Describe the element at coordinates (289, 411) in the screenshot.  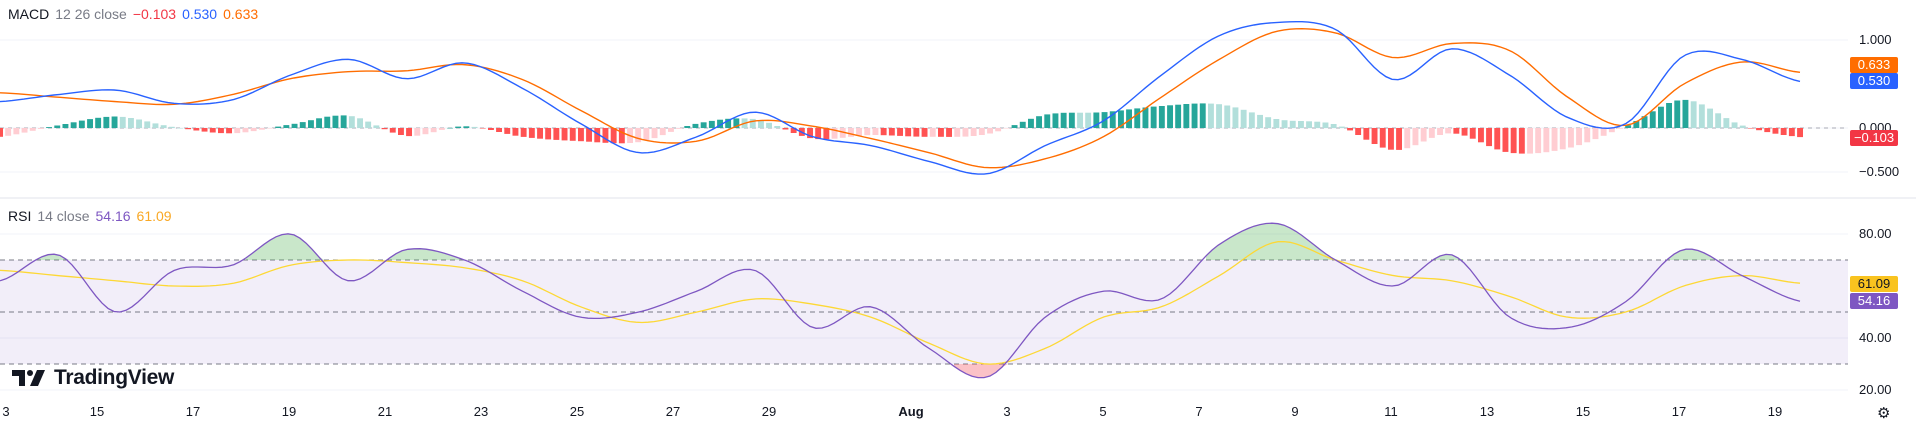
I see `time-axis-label: 19` at that location.